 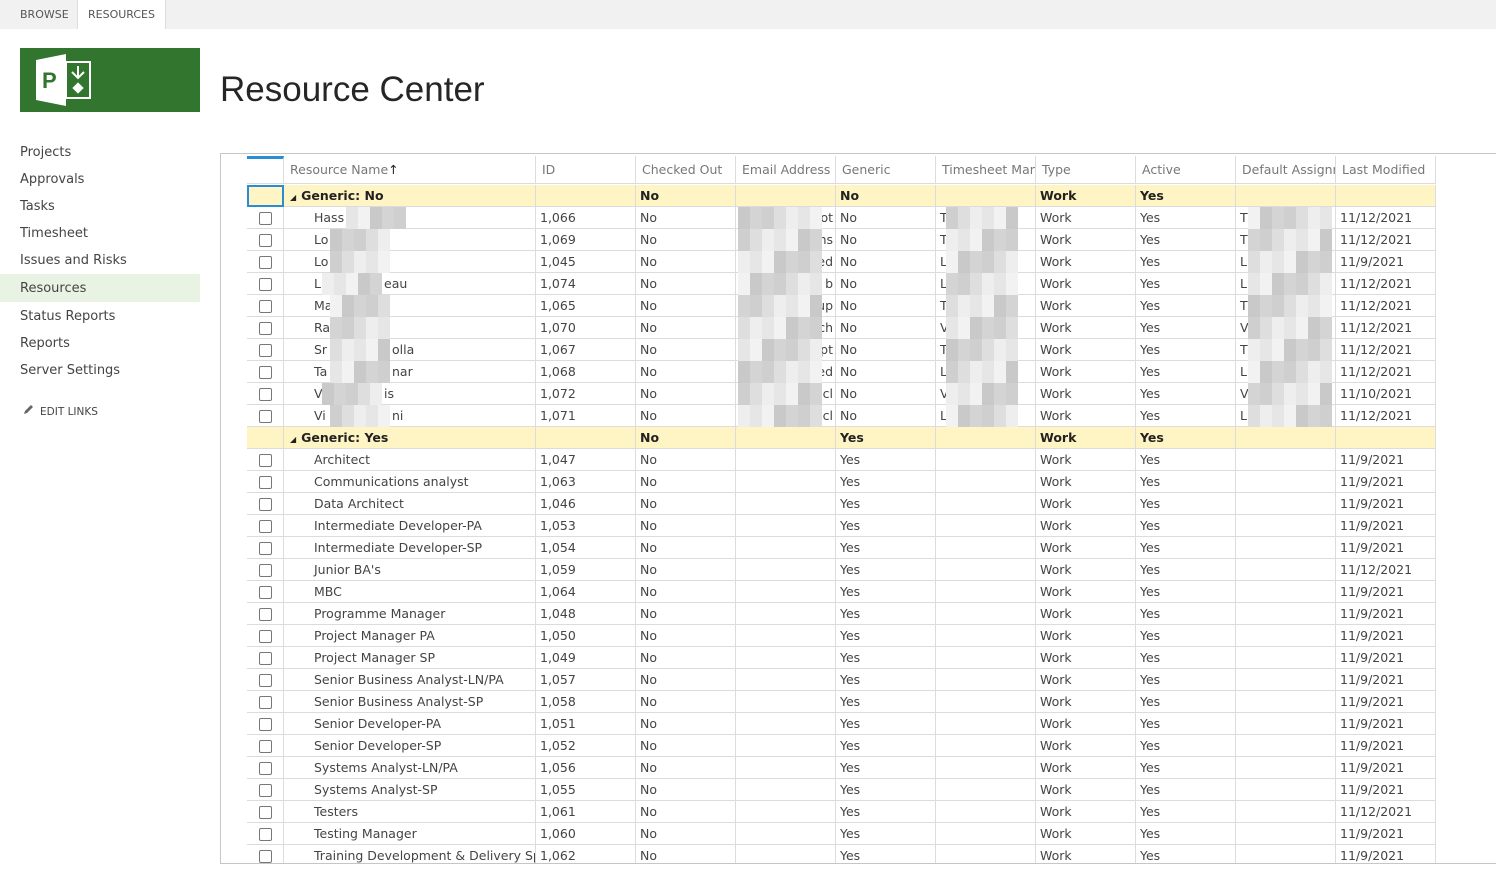 I want to click on nav-link: Tasks, so click(x=37, y=206).